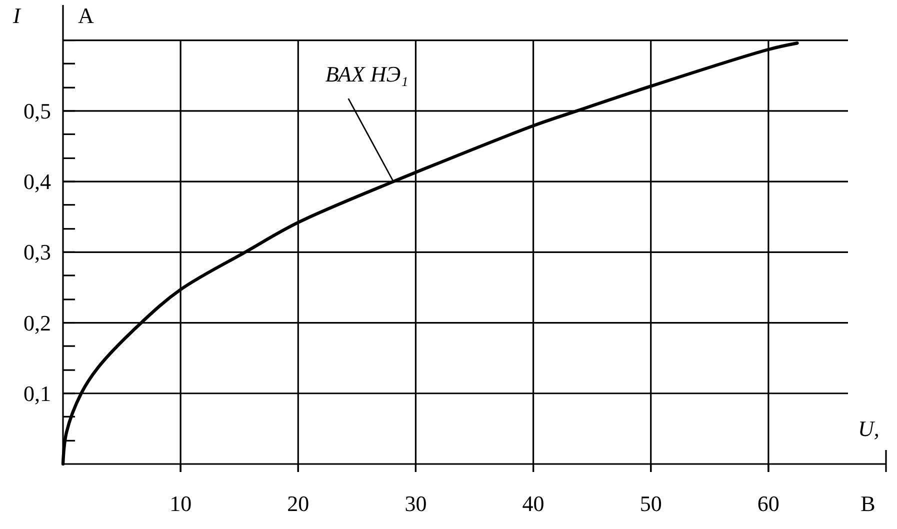 The image size is (897, 529). Describe the element at coordinates (868, 503) in the screenshot. I see `text: В` at that location.